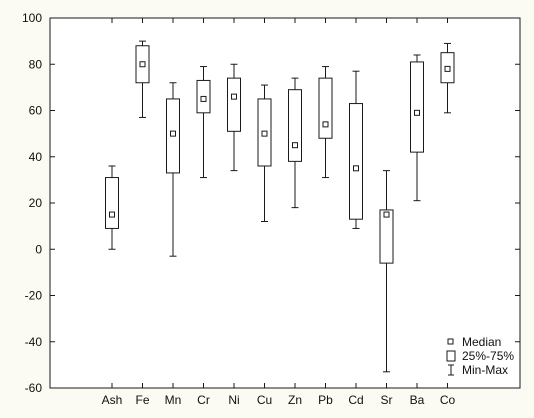 This screenshot has height=418, width=534. Describe the element at coordinates (142, 400) in the screenshot. I see `x-tick-label: Fe` at that location.